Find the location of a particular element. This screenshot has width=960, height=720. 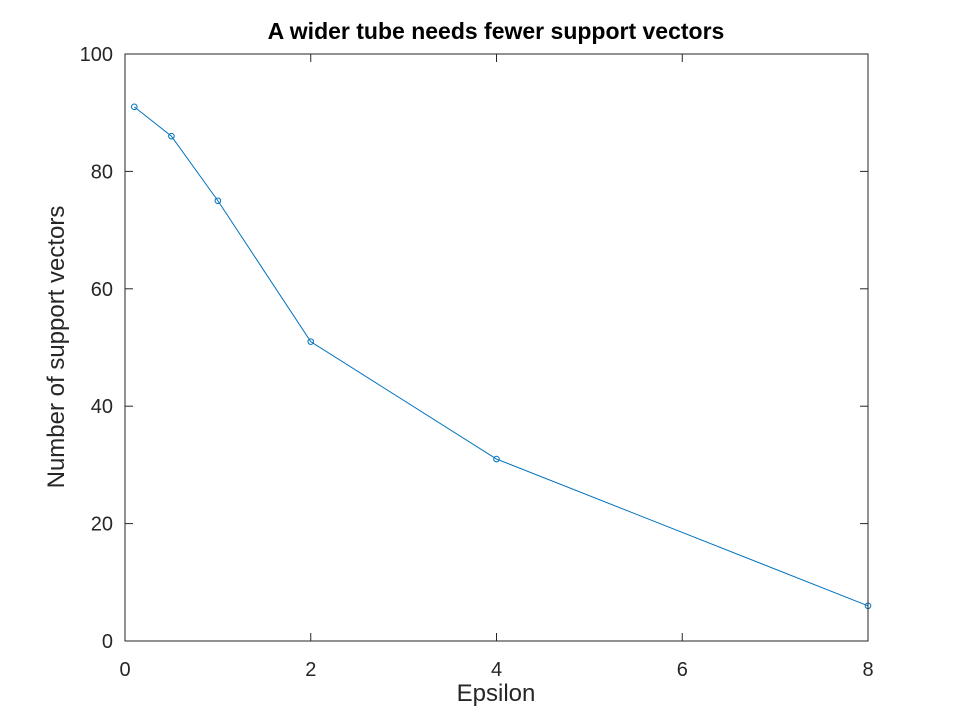

x-axis-label: Epsilon is located at coordinates (496, 693).